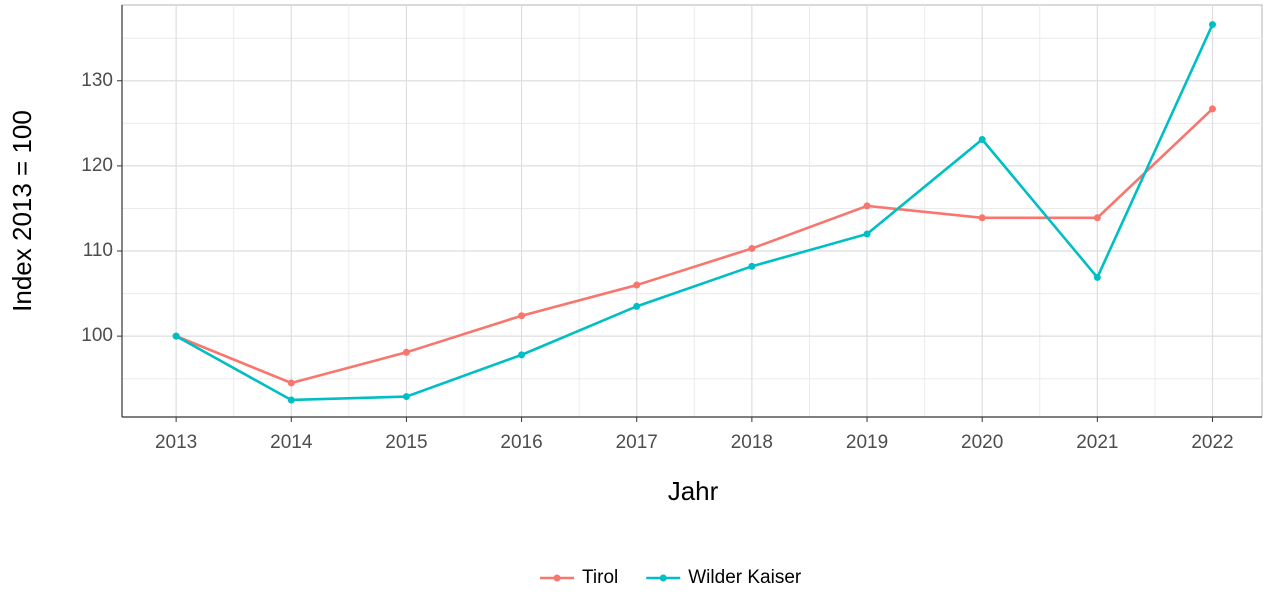 The height and width of the screenshot is (596, 1263). I want to click on x-tick-label: 2020, so click(982, 442).